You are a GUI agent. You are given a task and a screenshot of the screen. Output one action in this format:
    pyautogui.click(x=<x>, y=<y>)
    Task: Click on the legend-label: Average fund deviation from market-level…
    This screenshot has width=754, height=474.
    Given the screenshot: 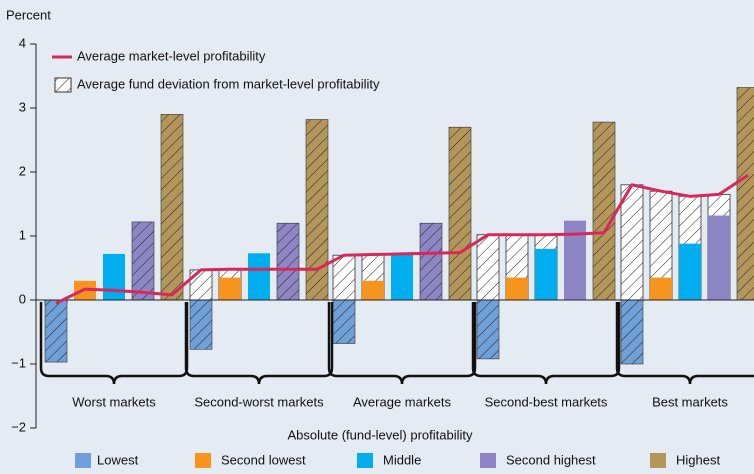 What is the action you would take?
    pyautogui.click(x=228, y=83)
    